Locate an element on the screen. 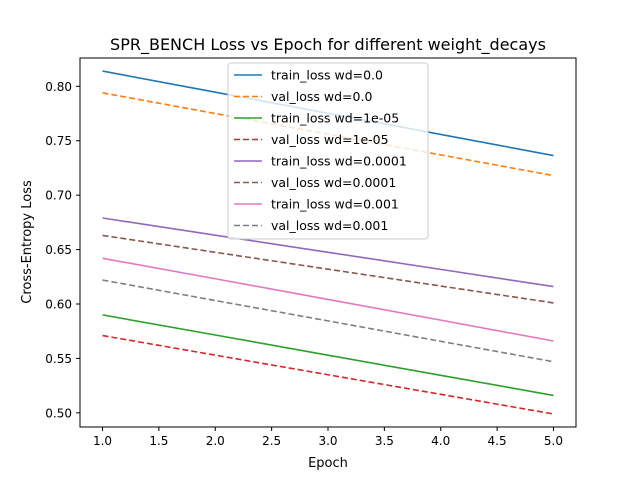 The image size is (640, 484). x-axis: 1.0 1.5 2.0 2.5 3.0 3.5 4.0 4.5 5.0 is located at coordinates (328, 437).